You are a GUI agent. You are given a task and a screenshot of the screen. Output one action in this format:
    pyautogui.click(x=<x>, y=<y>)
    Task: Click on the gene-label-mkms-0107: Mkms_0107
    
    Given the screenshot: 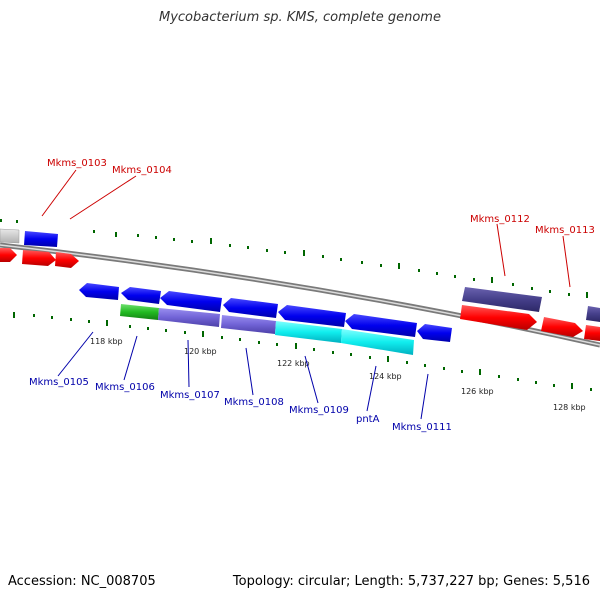 What is the action you would take?
    pyautogui.click(x=190, y=395)
    